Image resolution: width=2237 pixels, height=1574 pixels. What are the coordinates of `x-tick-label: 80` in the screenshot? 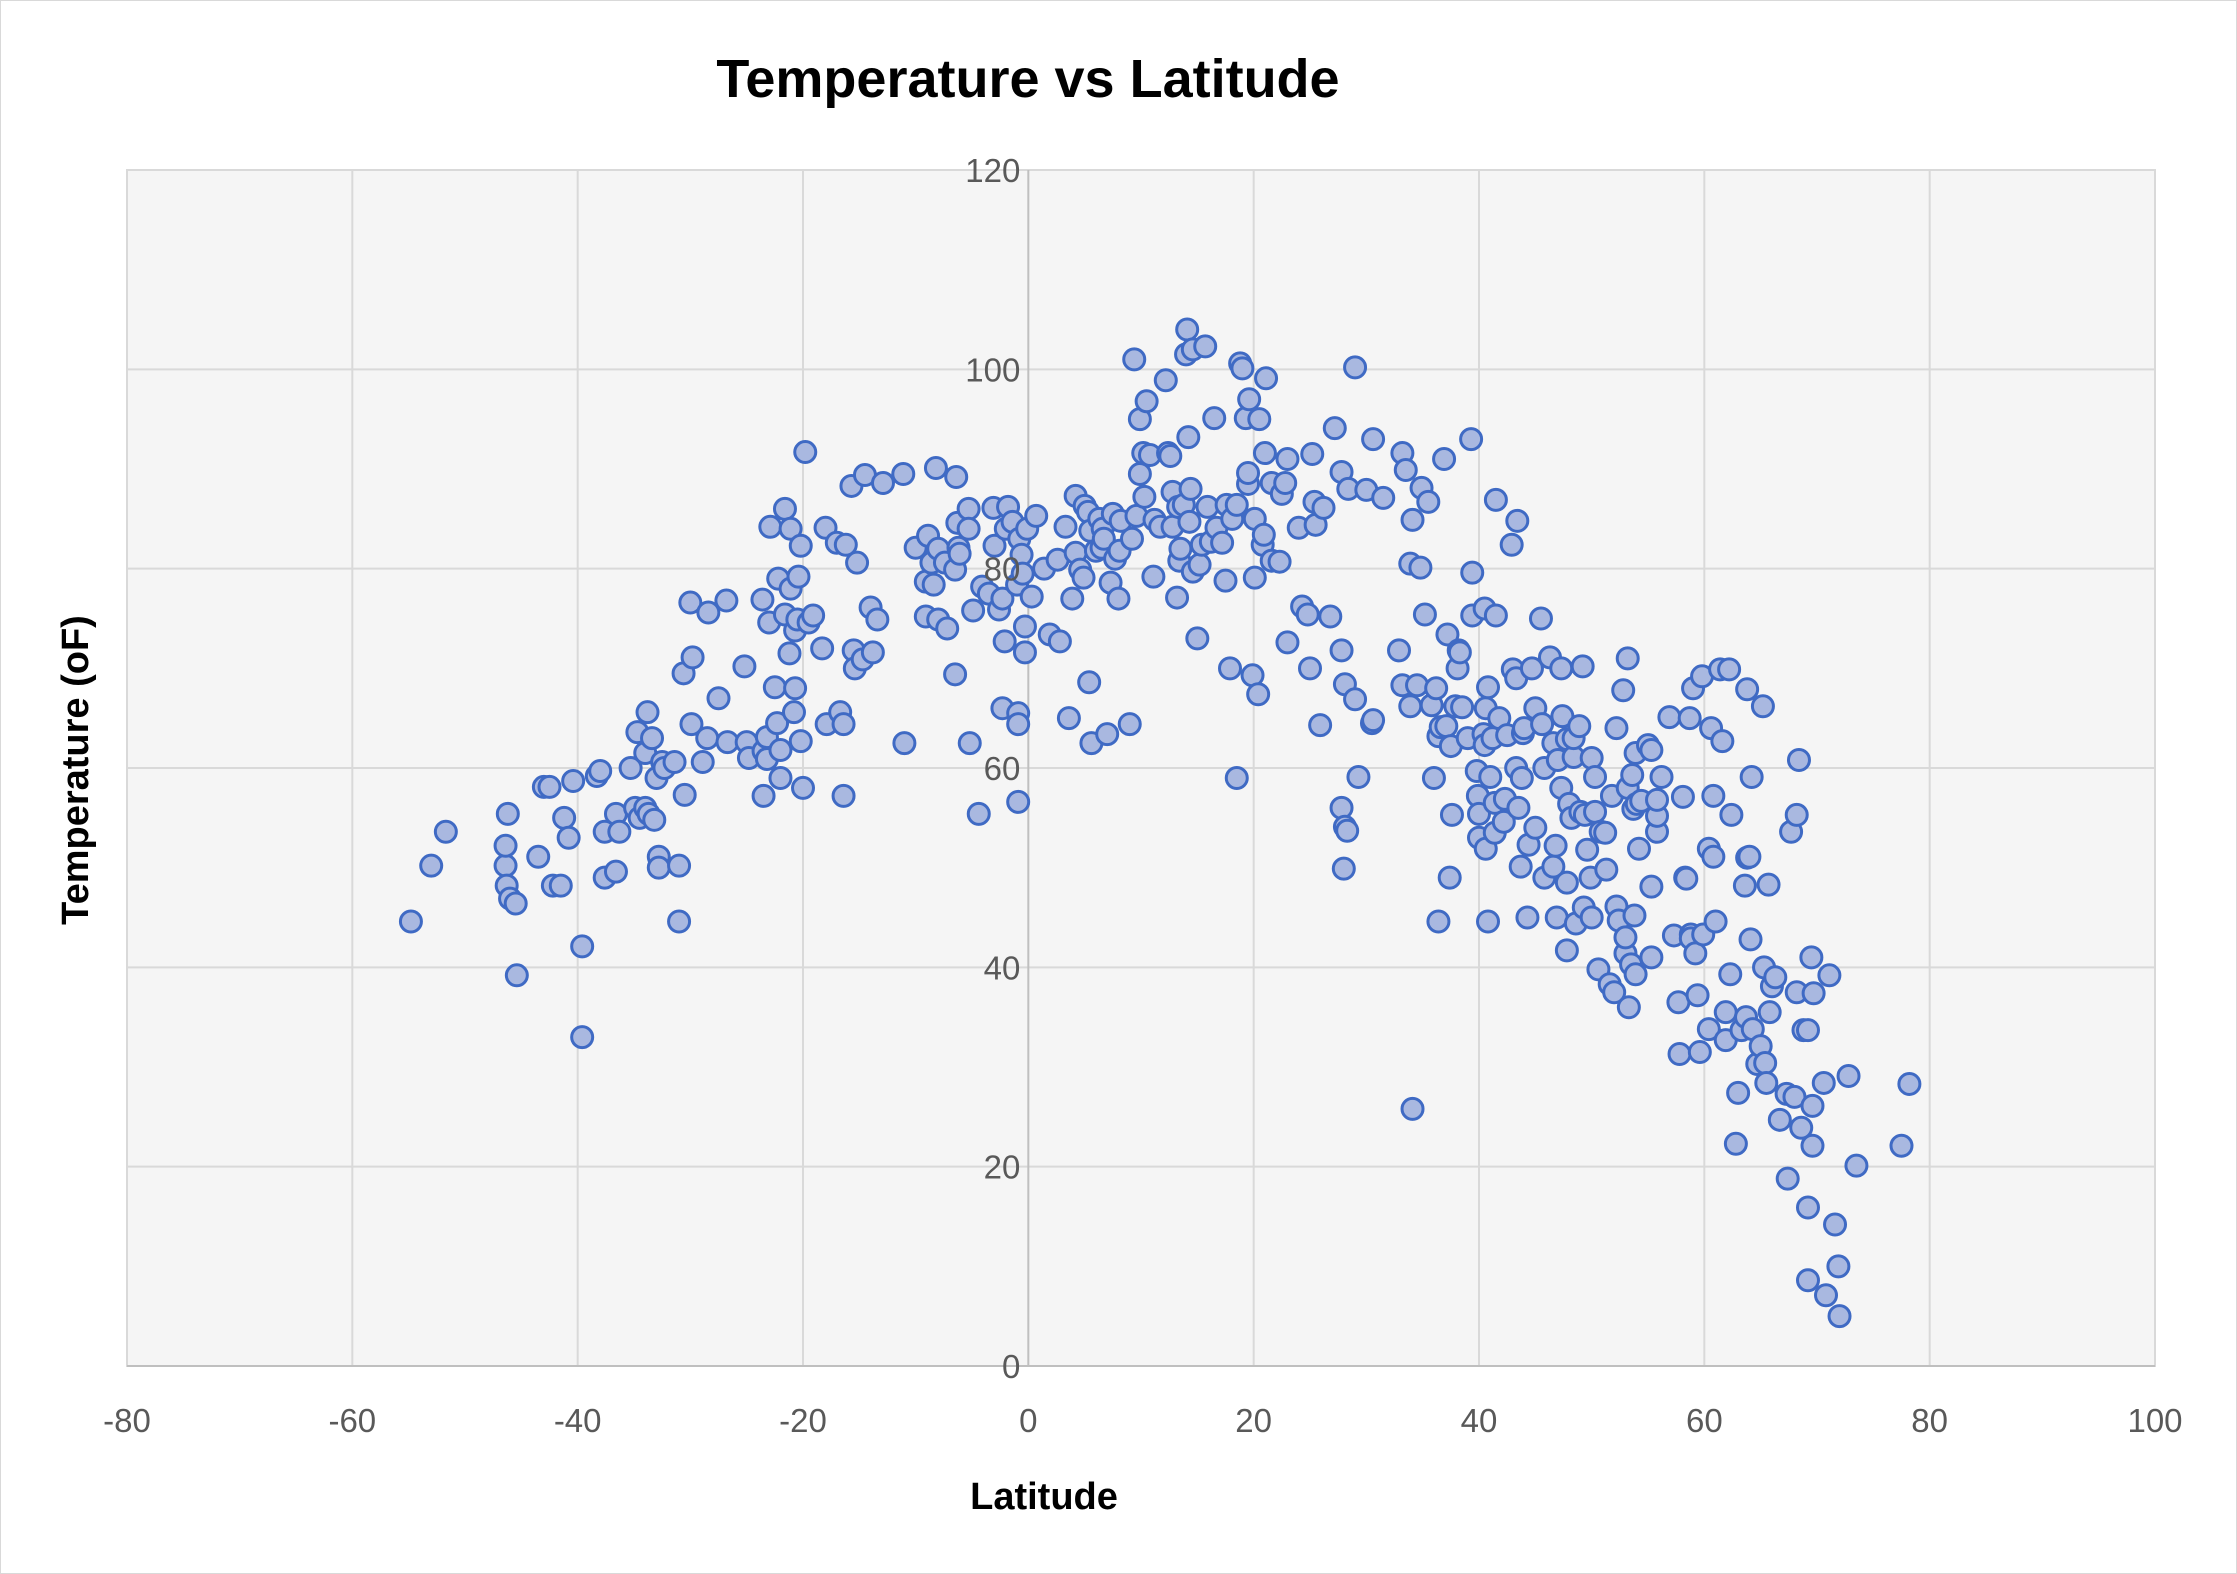 It's located at (1929, 1420).